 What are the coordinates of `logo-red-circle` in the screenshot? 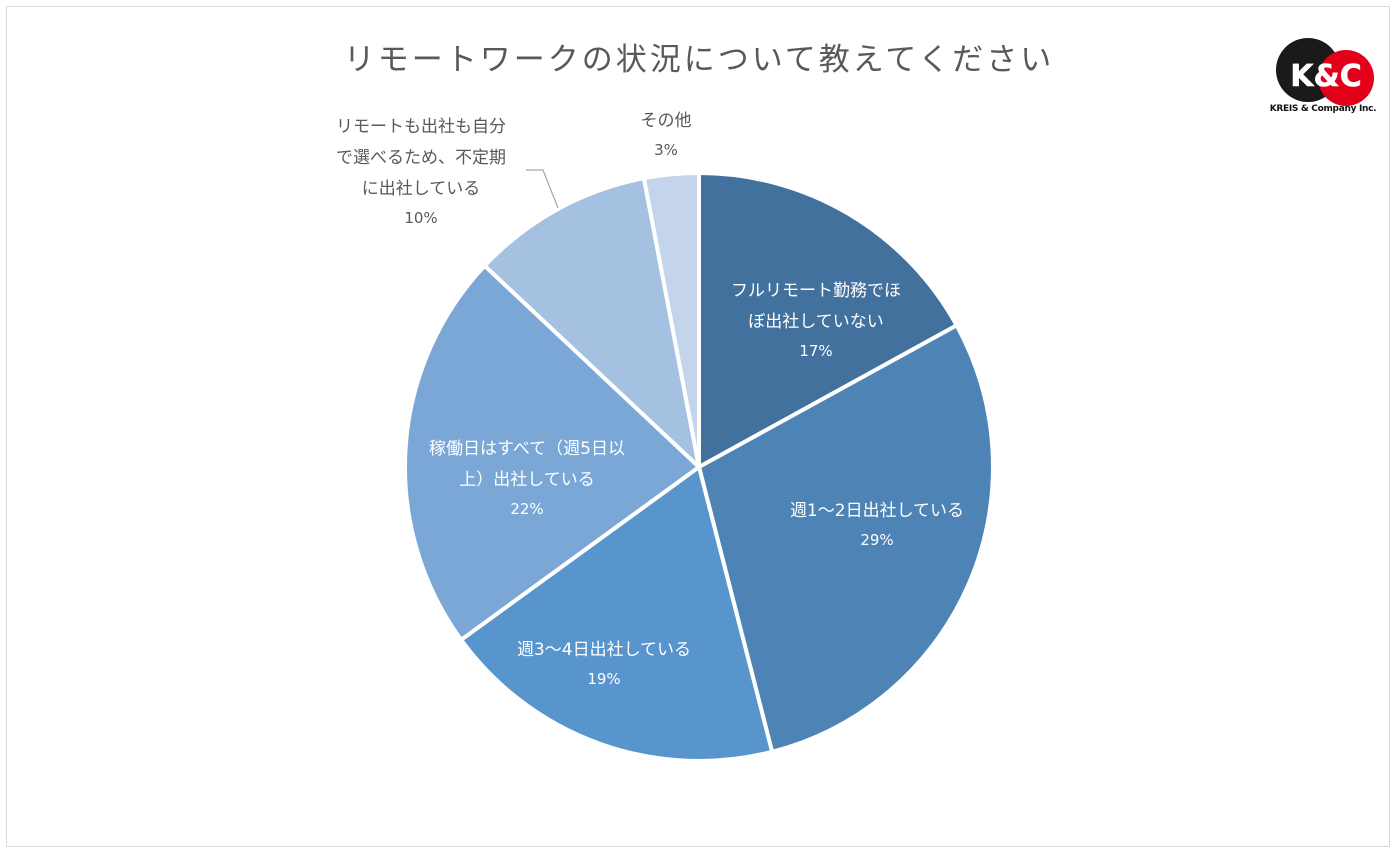 It's located at (1346, 78).